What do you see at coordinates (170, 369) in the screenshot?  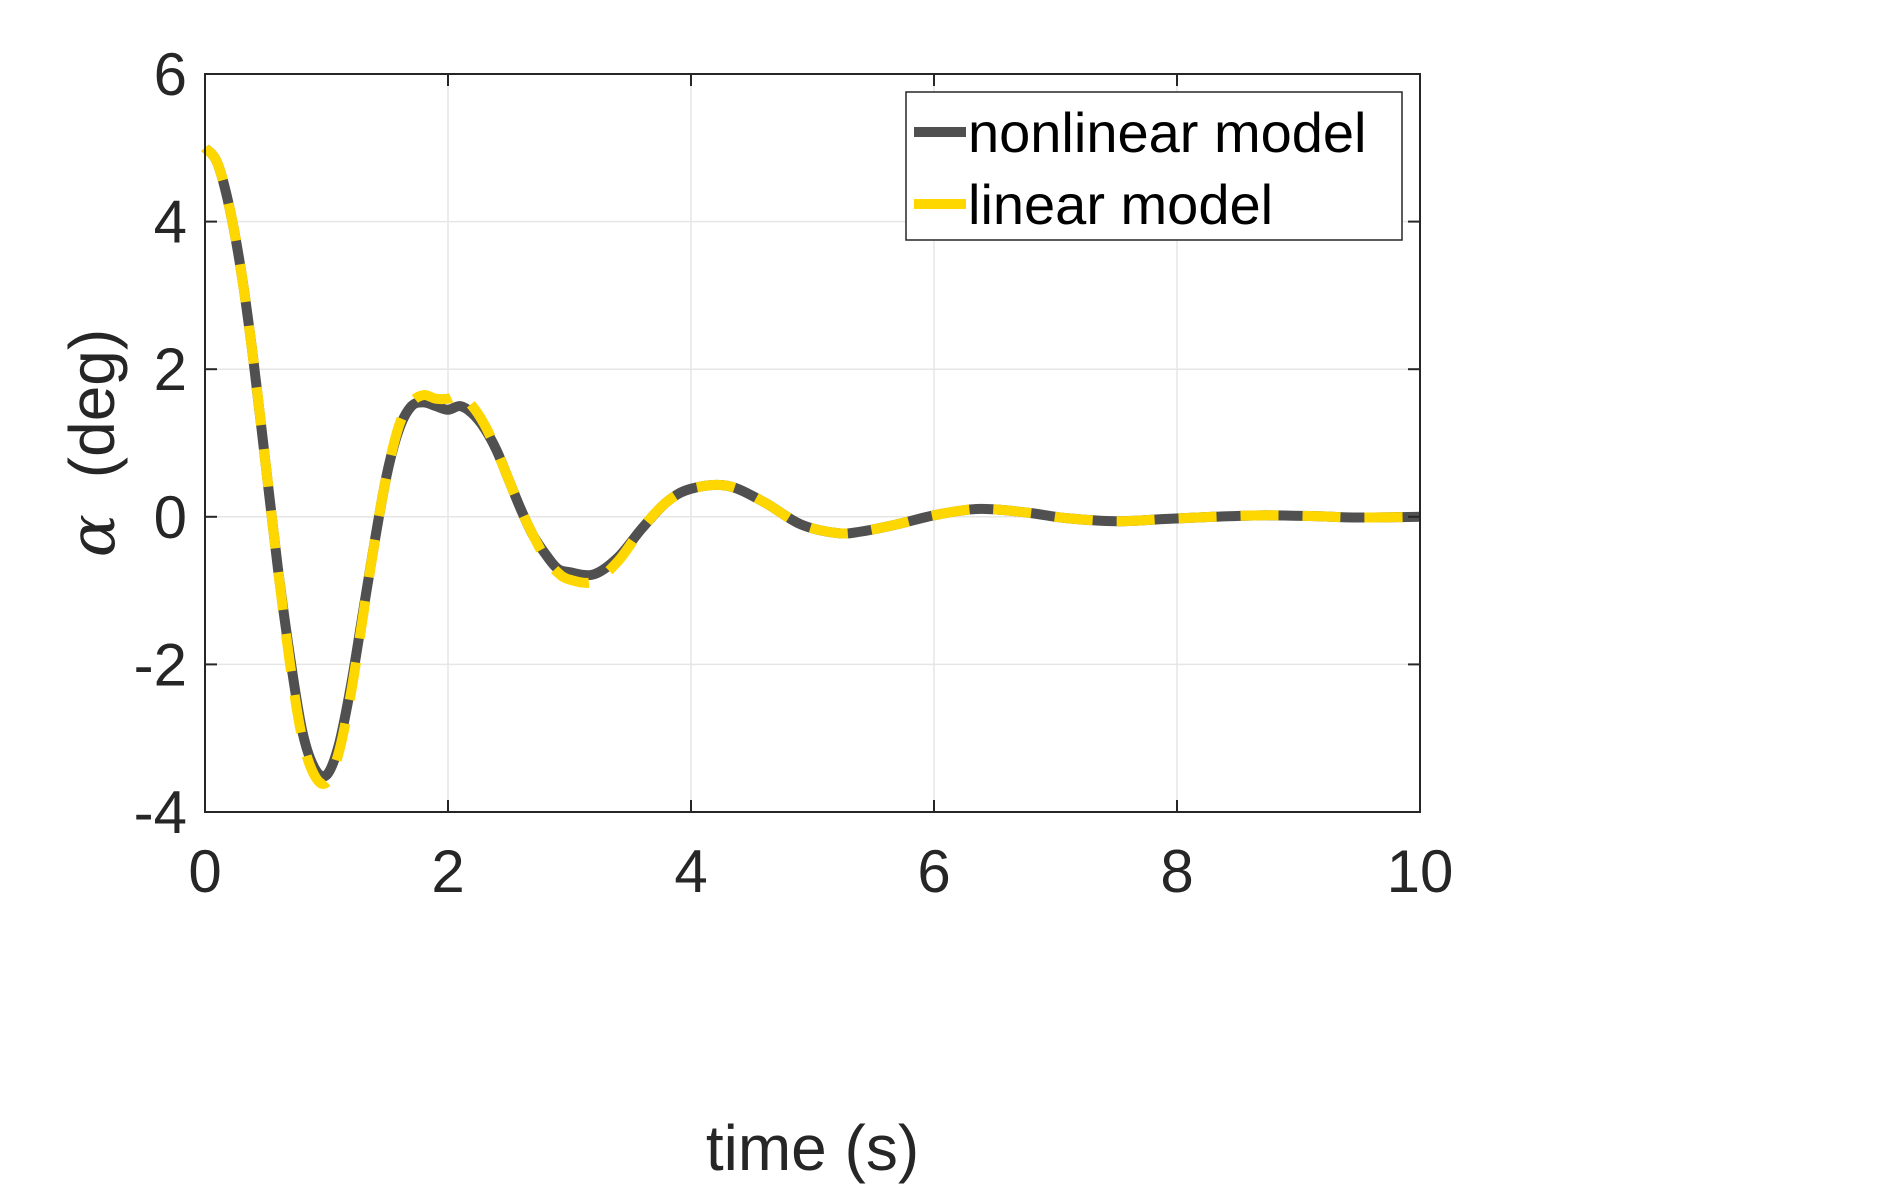 I see `y-tick-label: 2` at bounding box center [170, 369].